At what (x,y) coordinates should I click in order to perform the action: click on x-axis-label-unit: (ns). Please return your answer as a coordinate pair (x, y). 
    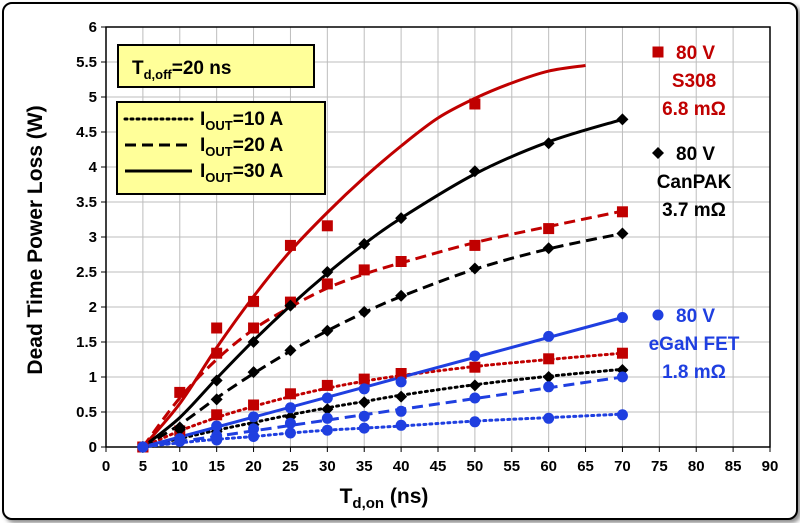
    Looking at the image, I should click on (406, 496).